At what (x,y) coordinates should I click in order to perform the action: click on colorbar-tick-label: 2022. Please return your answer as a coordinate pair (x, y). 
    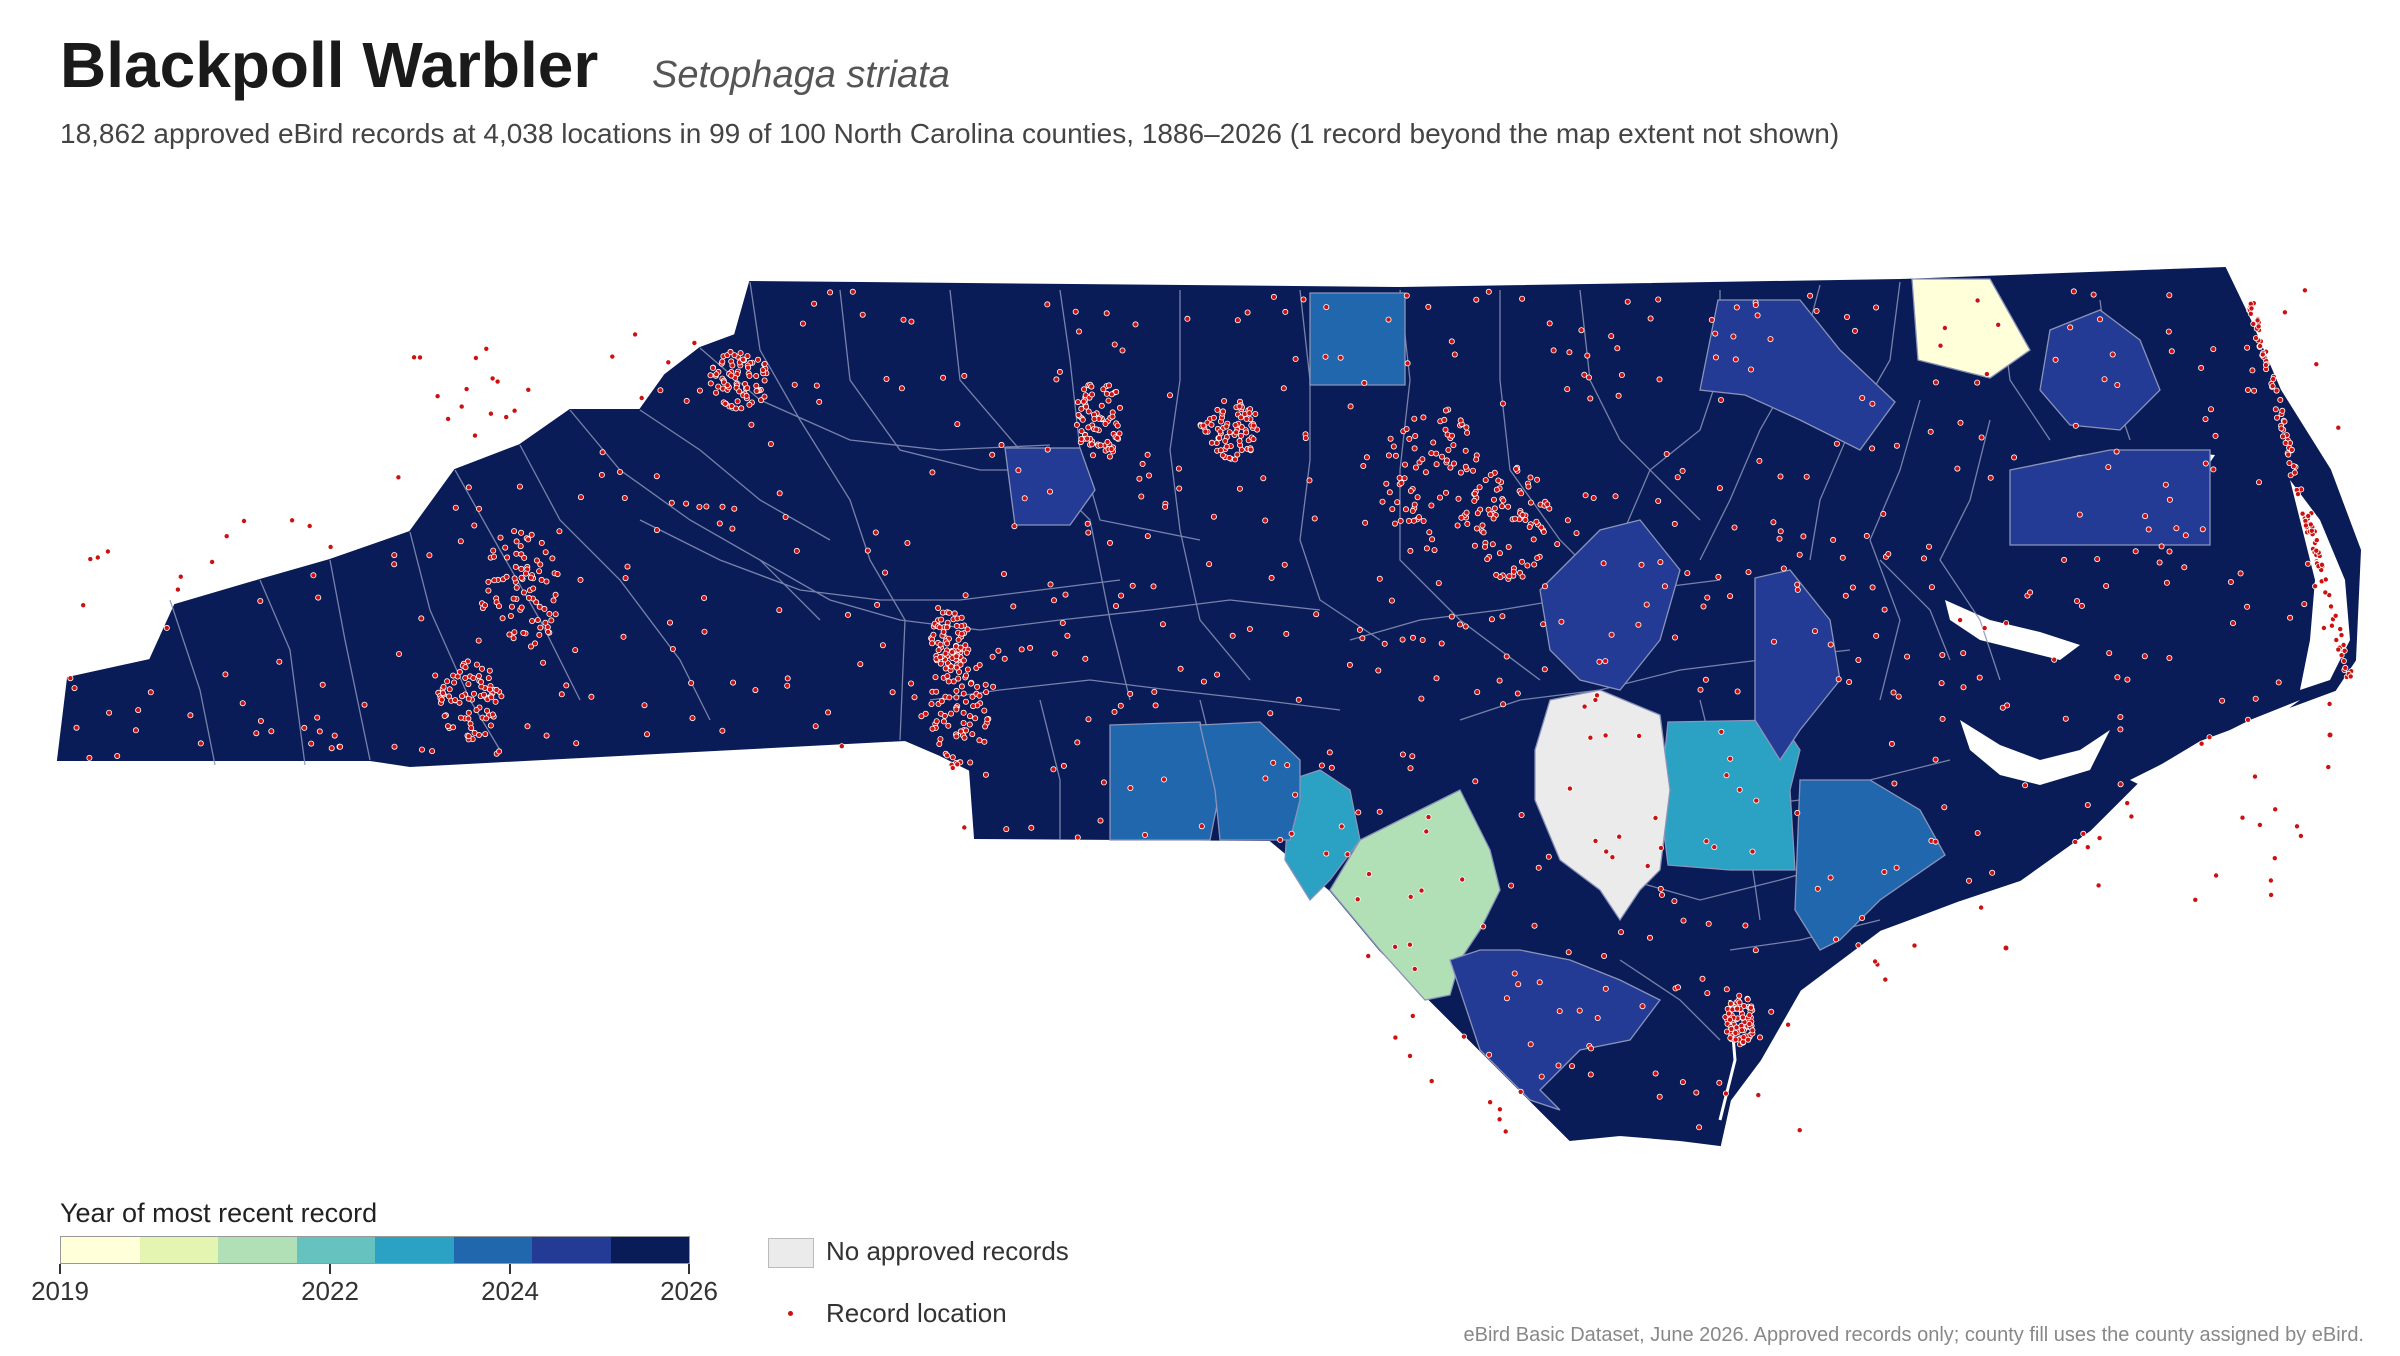
    Looking at the image, I should click on (330, 1291).